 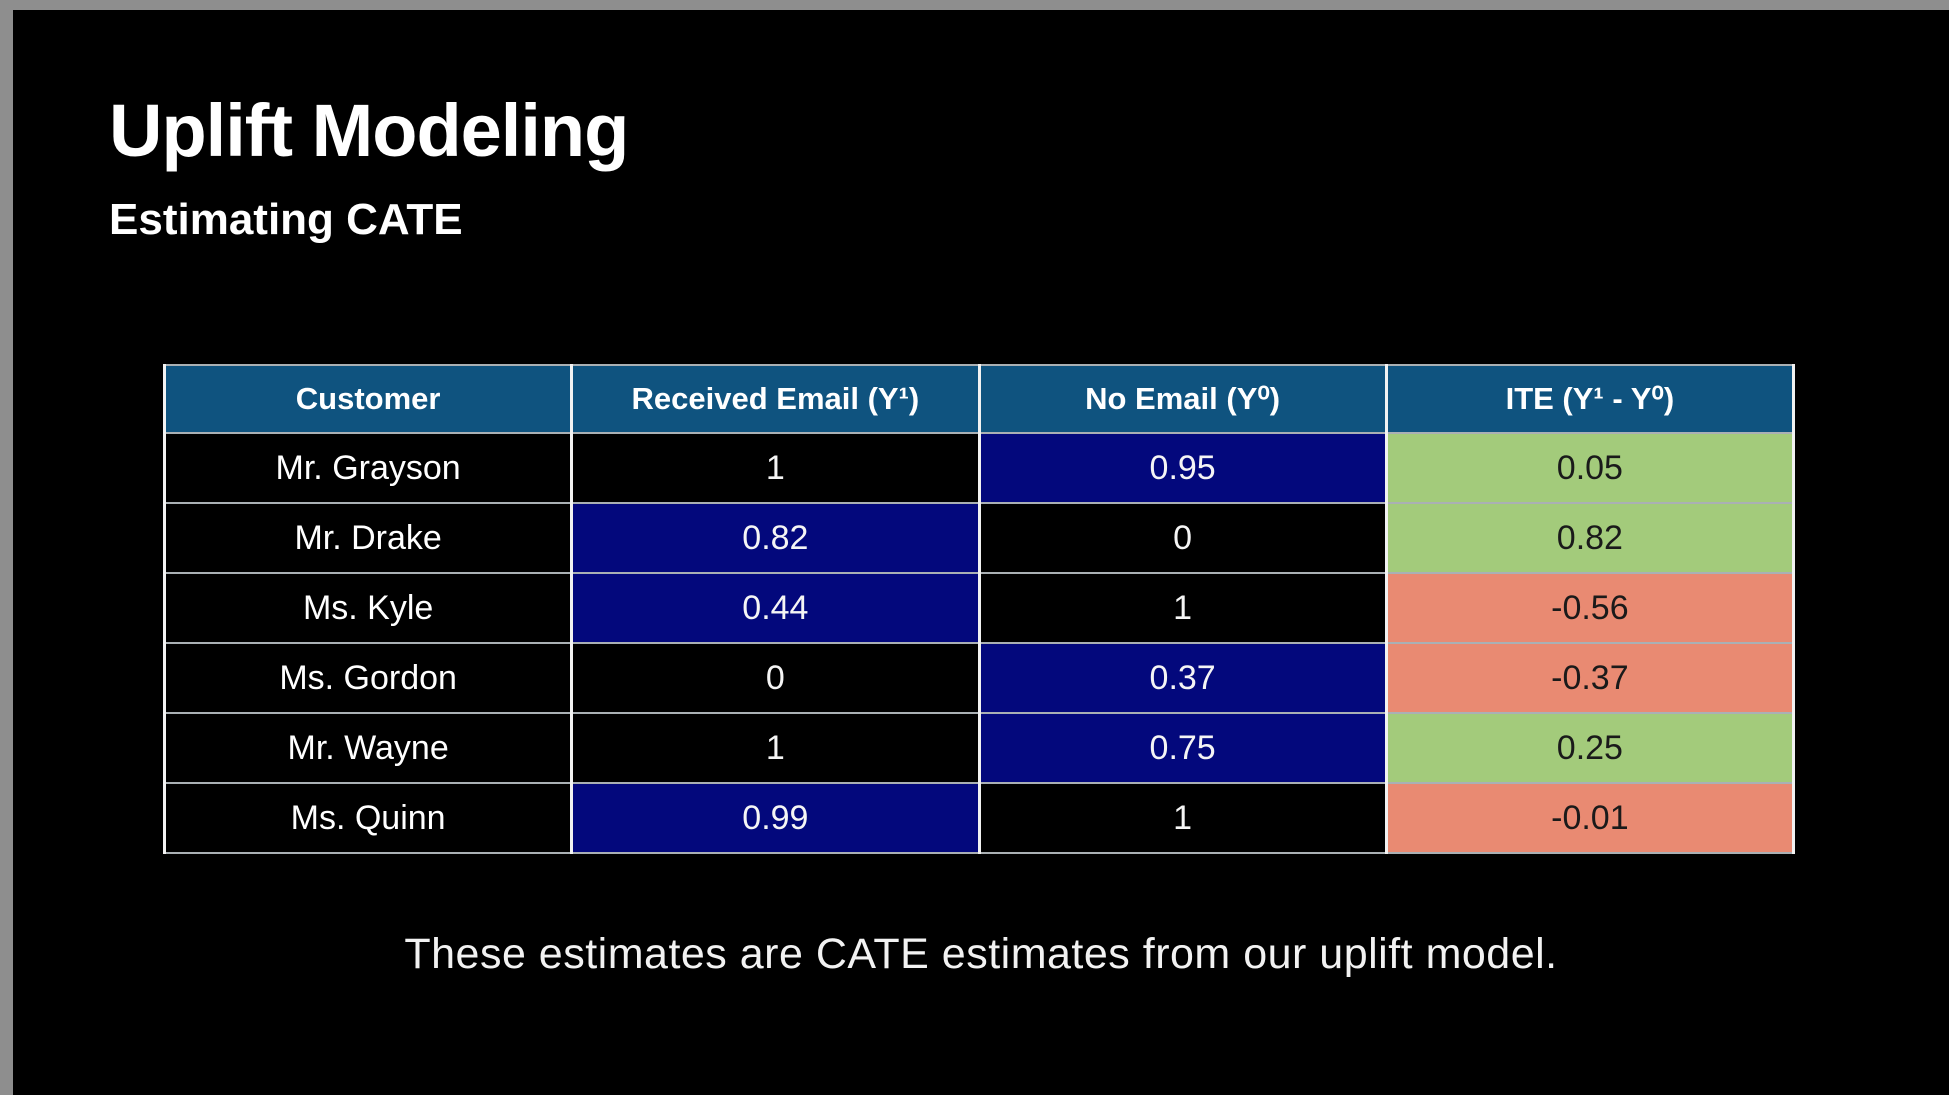 What do you see at coordinates (1182, 538) in the screenshot?
I see `no-email-cell: 0` at bounding box center [1182, 538].